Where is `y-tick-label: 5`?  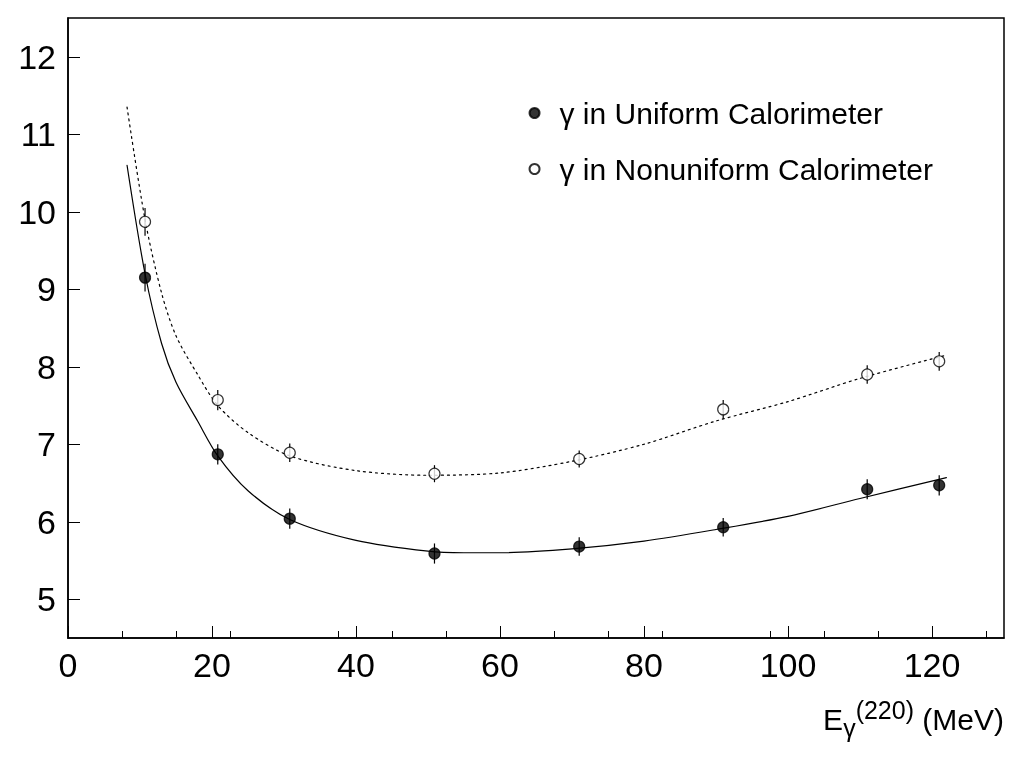
y-tick-label: 5 is located at coordinates (46, 599).